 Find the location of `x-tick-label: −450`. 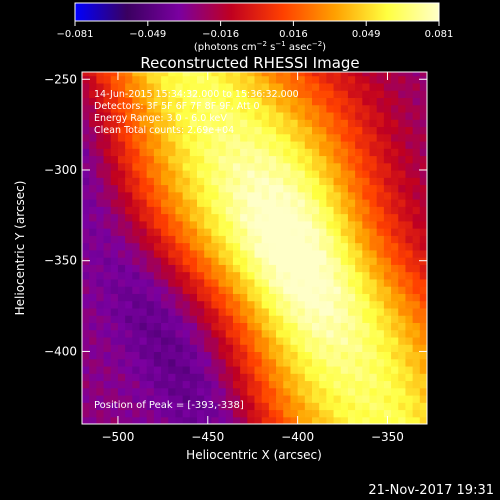

x-tick-label: −450 is located at coordinates (207, 437).